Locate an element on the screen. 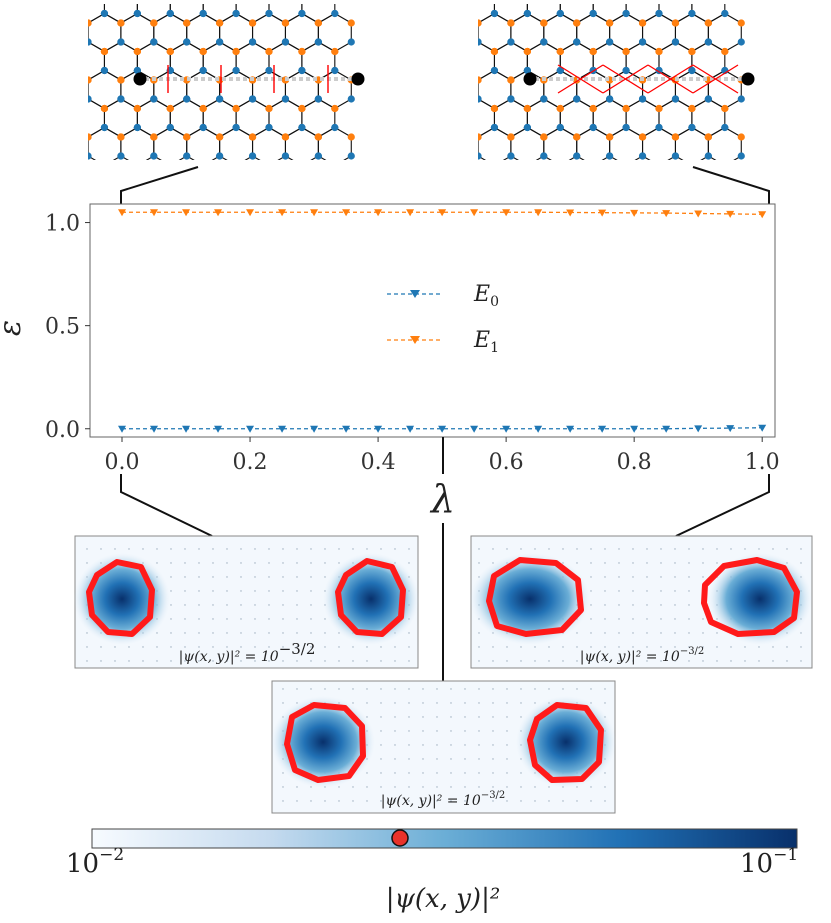 This screenshot has height=923, width=831. colorbar-gradient is located at coordinates (444, 838).